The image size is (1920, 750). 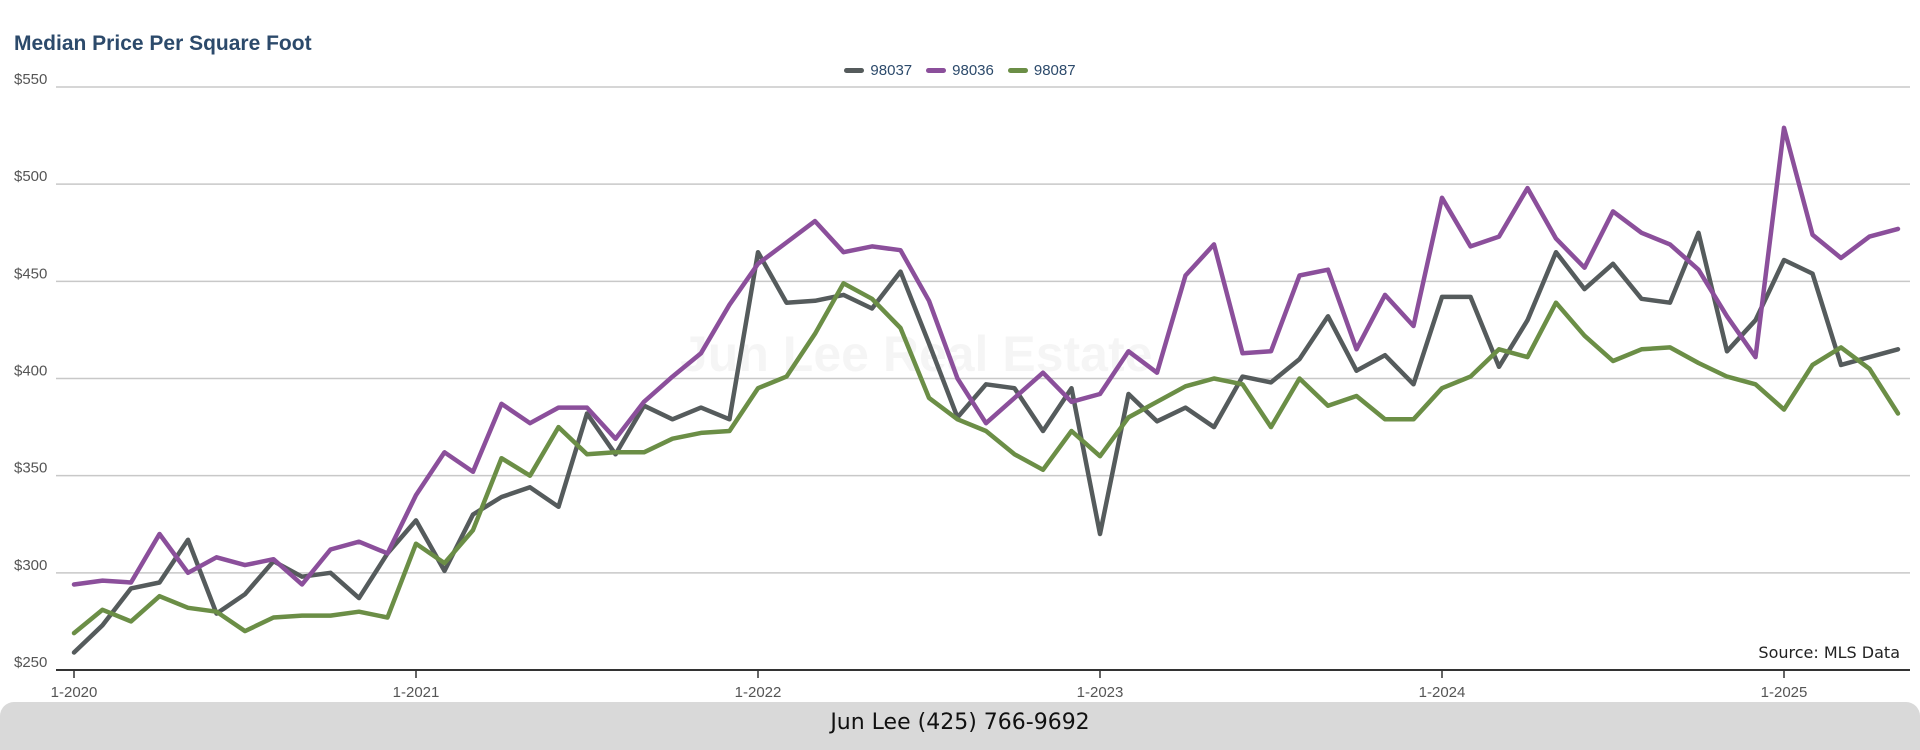 What do you see at coordinates (1100, 692) in the screenshot?
I see `x-tick-label: 1-2023` at bounding box center [1100, 692].